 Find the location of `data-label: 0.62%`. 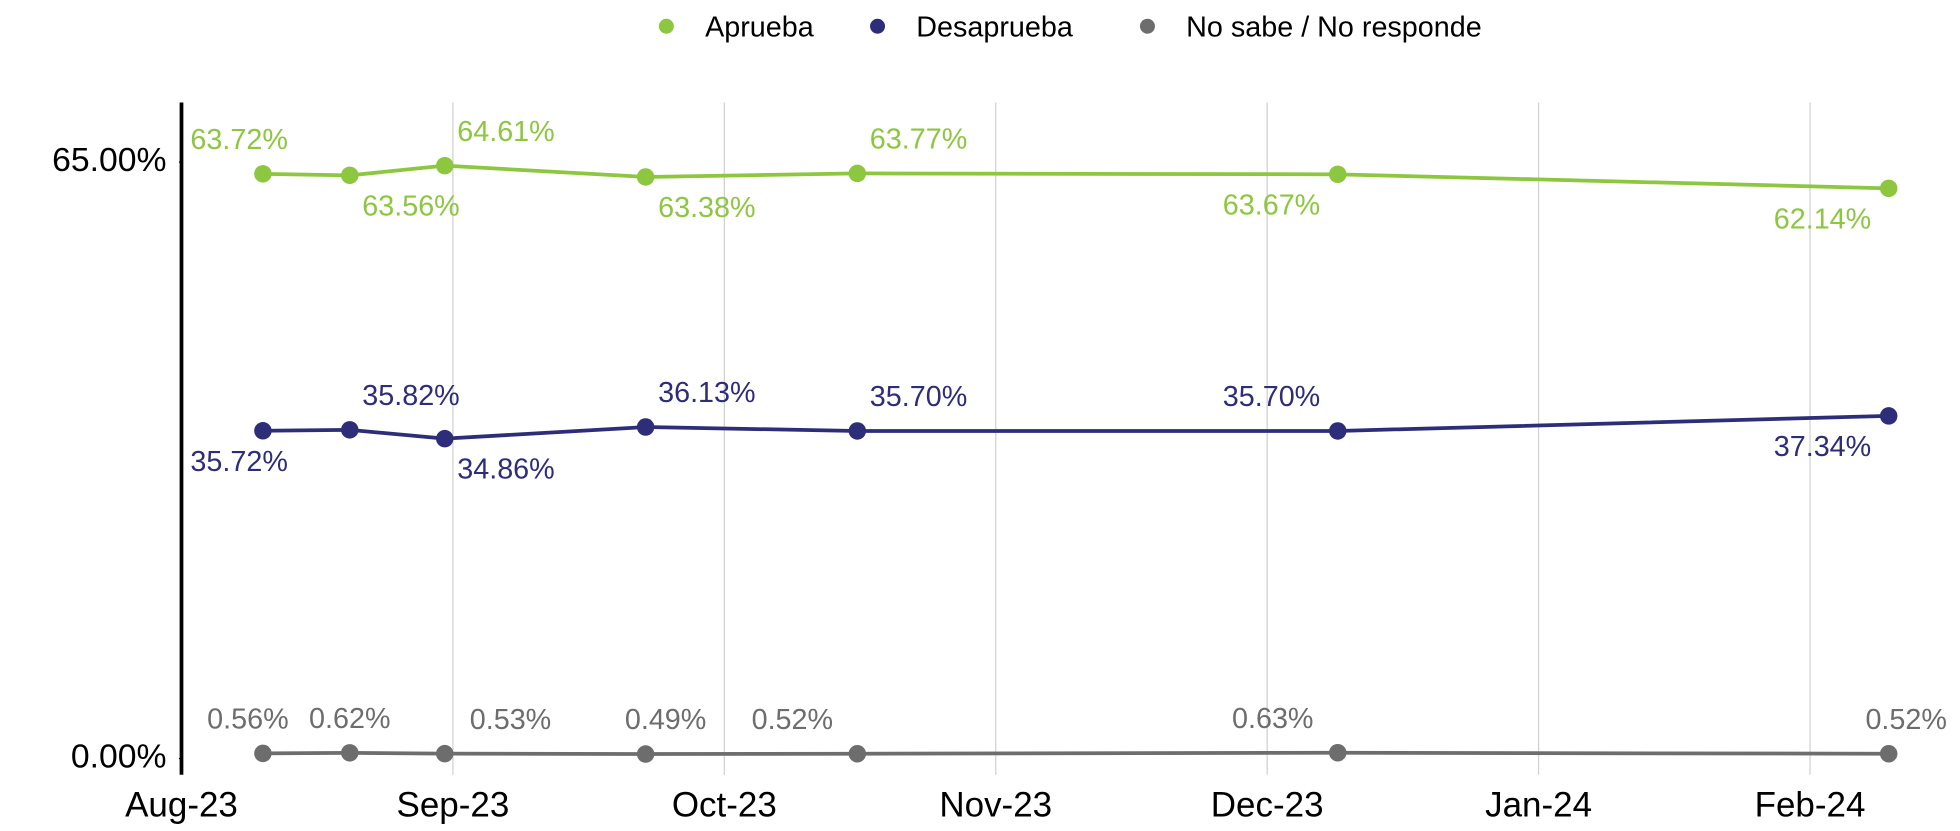

data-label: 0.62% is located at coordinates (349, 719).